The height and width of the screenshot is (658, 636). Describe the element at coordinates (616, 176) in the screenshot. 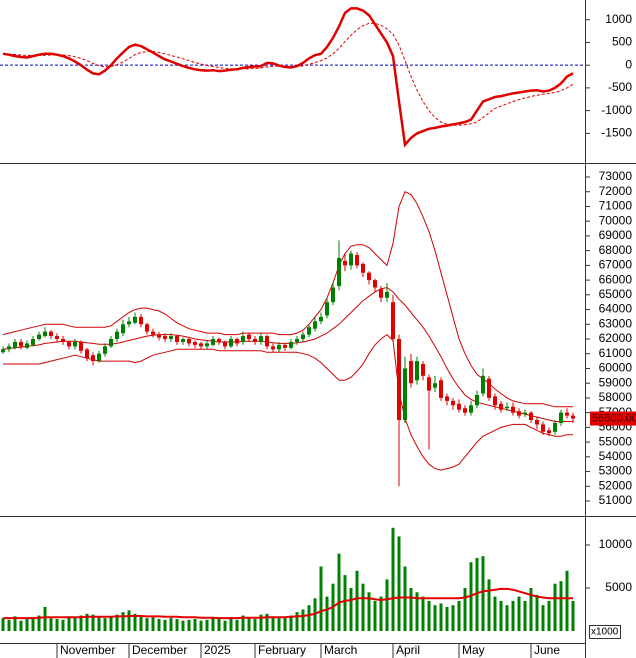

I see `y-tick-label: 73000` at that location.